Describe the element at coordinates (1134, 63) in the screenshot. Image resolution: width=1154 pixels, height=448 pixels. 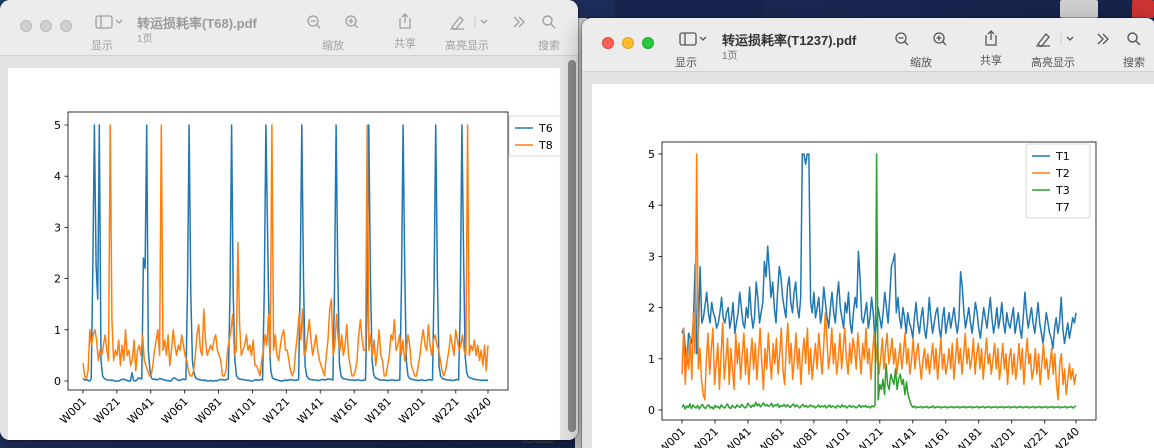
I see `search-label: 搜索` at that location.